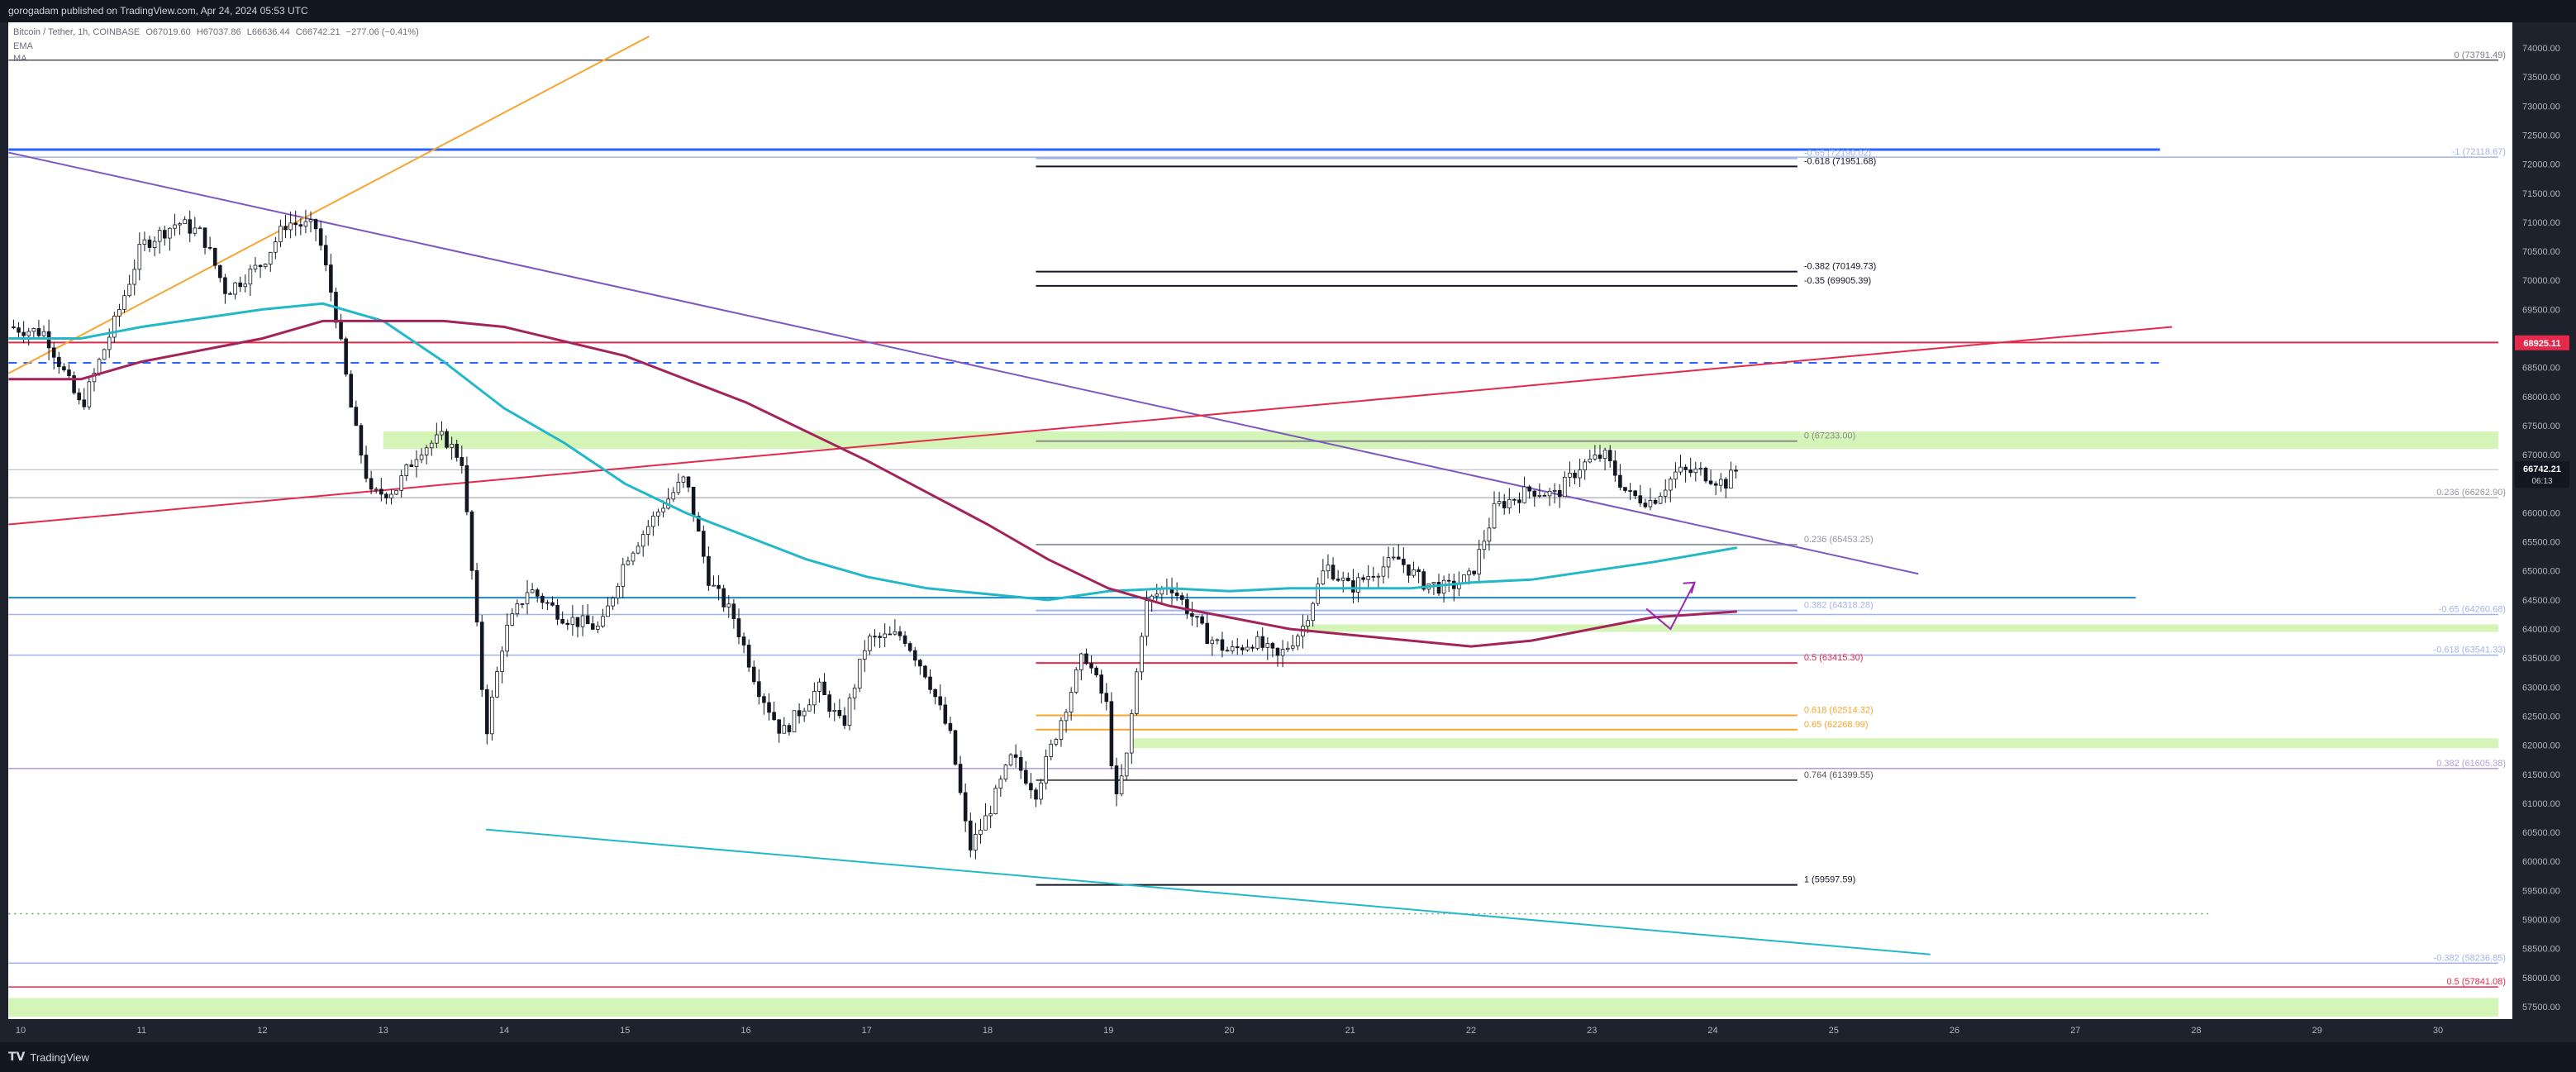  What do you see at coordinates (2541, 746) in the screenshot?
I see `price-axis-tick: 62000.00` at bounding box center [2541, 746].